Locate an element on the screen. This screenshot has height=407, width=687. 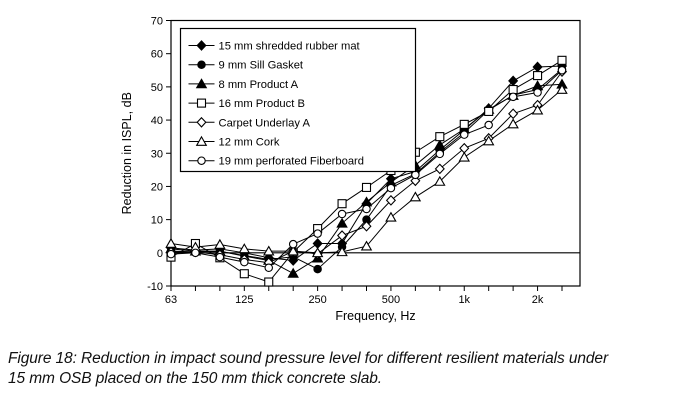
y-axis-tick-label: 30 is located at coordinates (157, 154).